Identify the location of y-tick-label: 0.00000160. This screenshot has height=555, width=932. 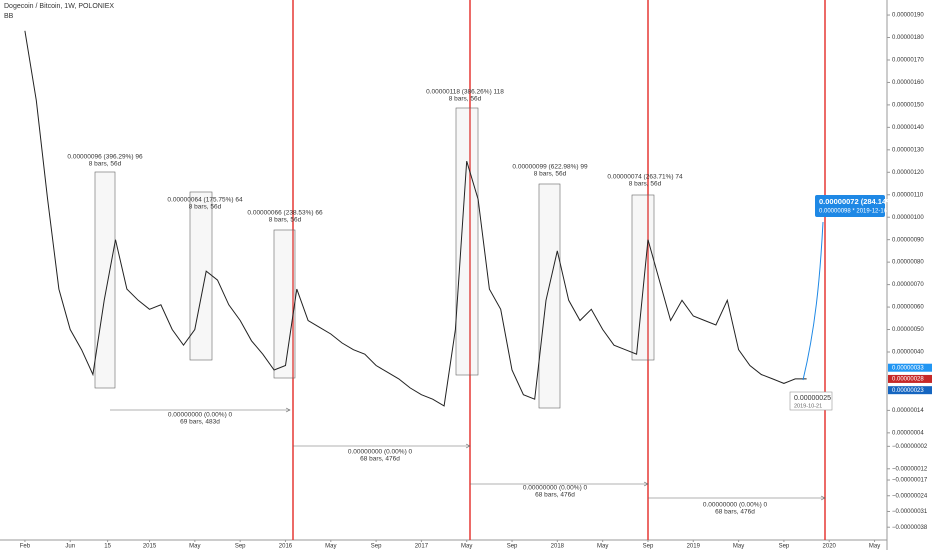
(908, 83).